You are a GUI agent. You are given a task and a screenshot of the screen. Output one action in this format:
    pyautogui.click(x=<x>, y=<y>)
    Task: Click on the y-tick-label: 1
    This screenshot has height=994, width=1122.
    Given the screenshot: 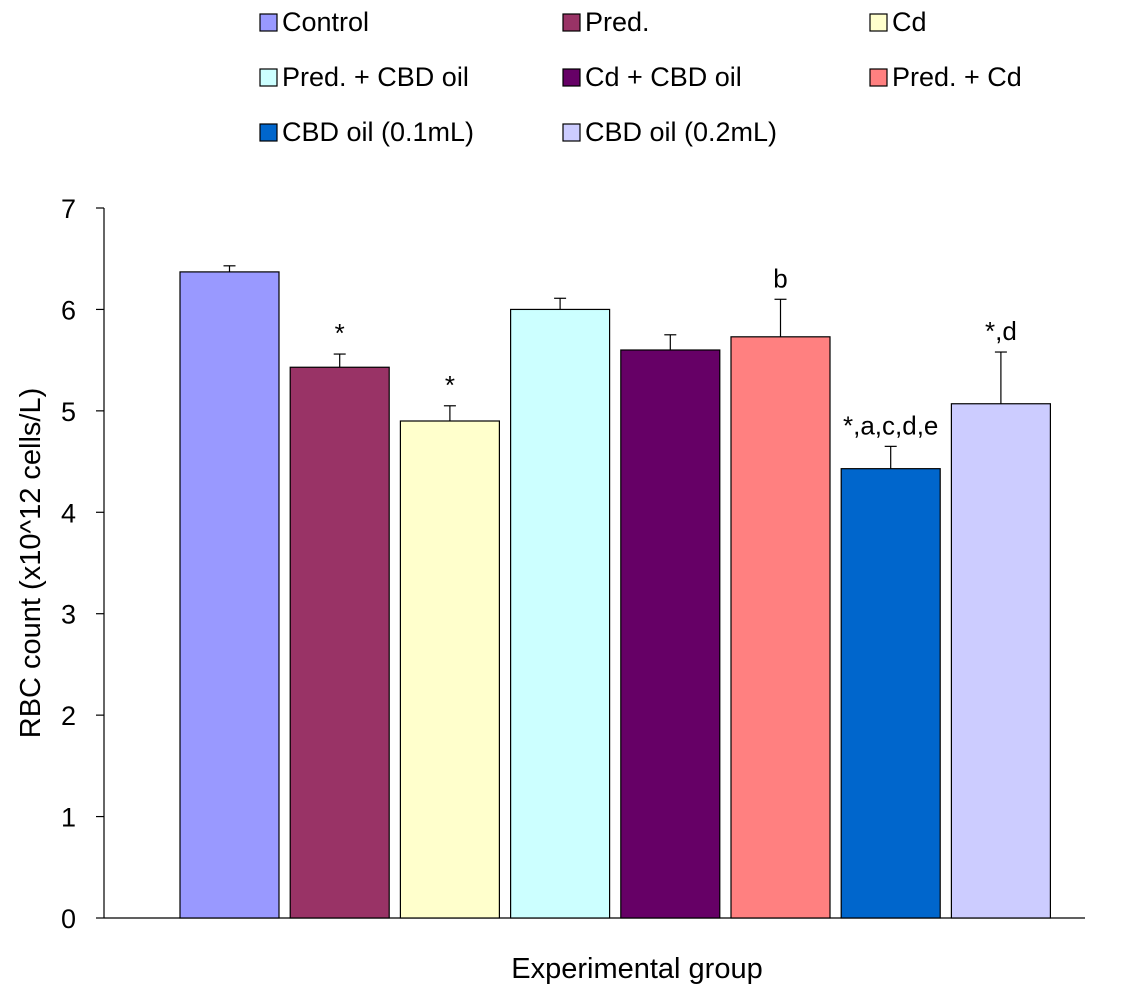 What is the action you would take?
    pyautogui.click(x=68, y=818)
    